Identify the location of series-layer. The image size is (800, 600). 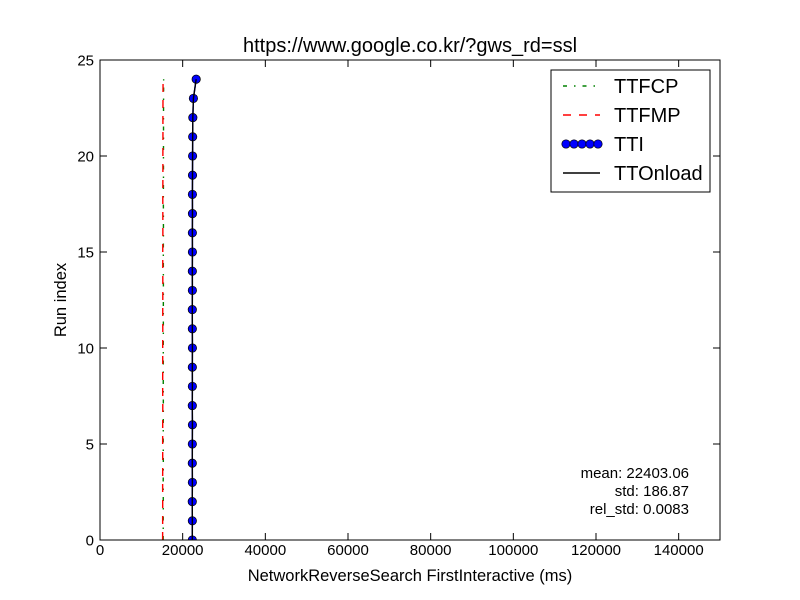
(181, 307).